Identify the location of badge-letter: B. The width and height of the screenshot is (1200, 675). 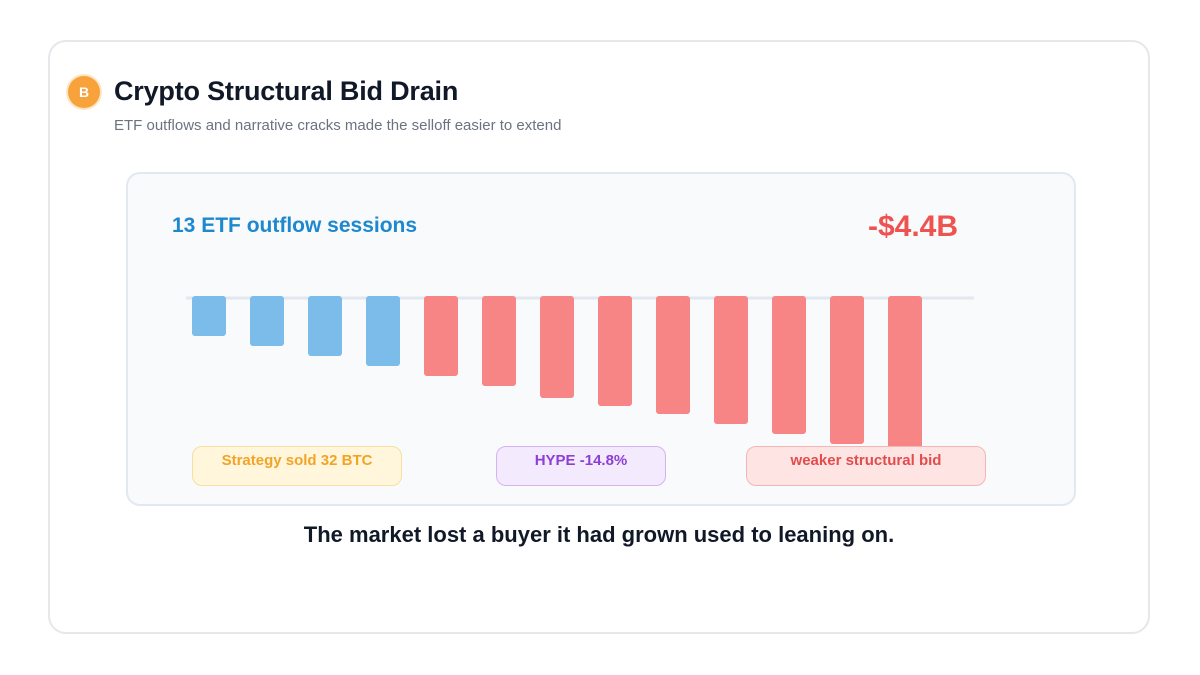
(84, 92).